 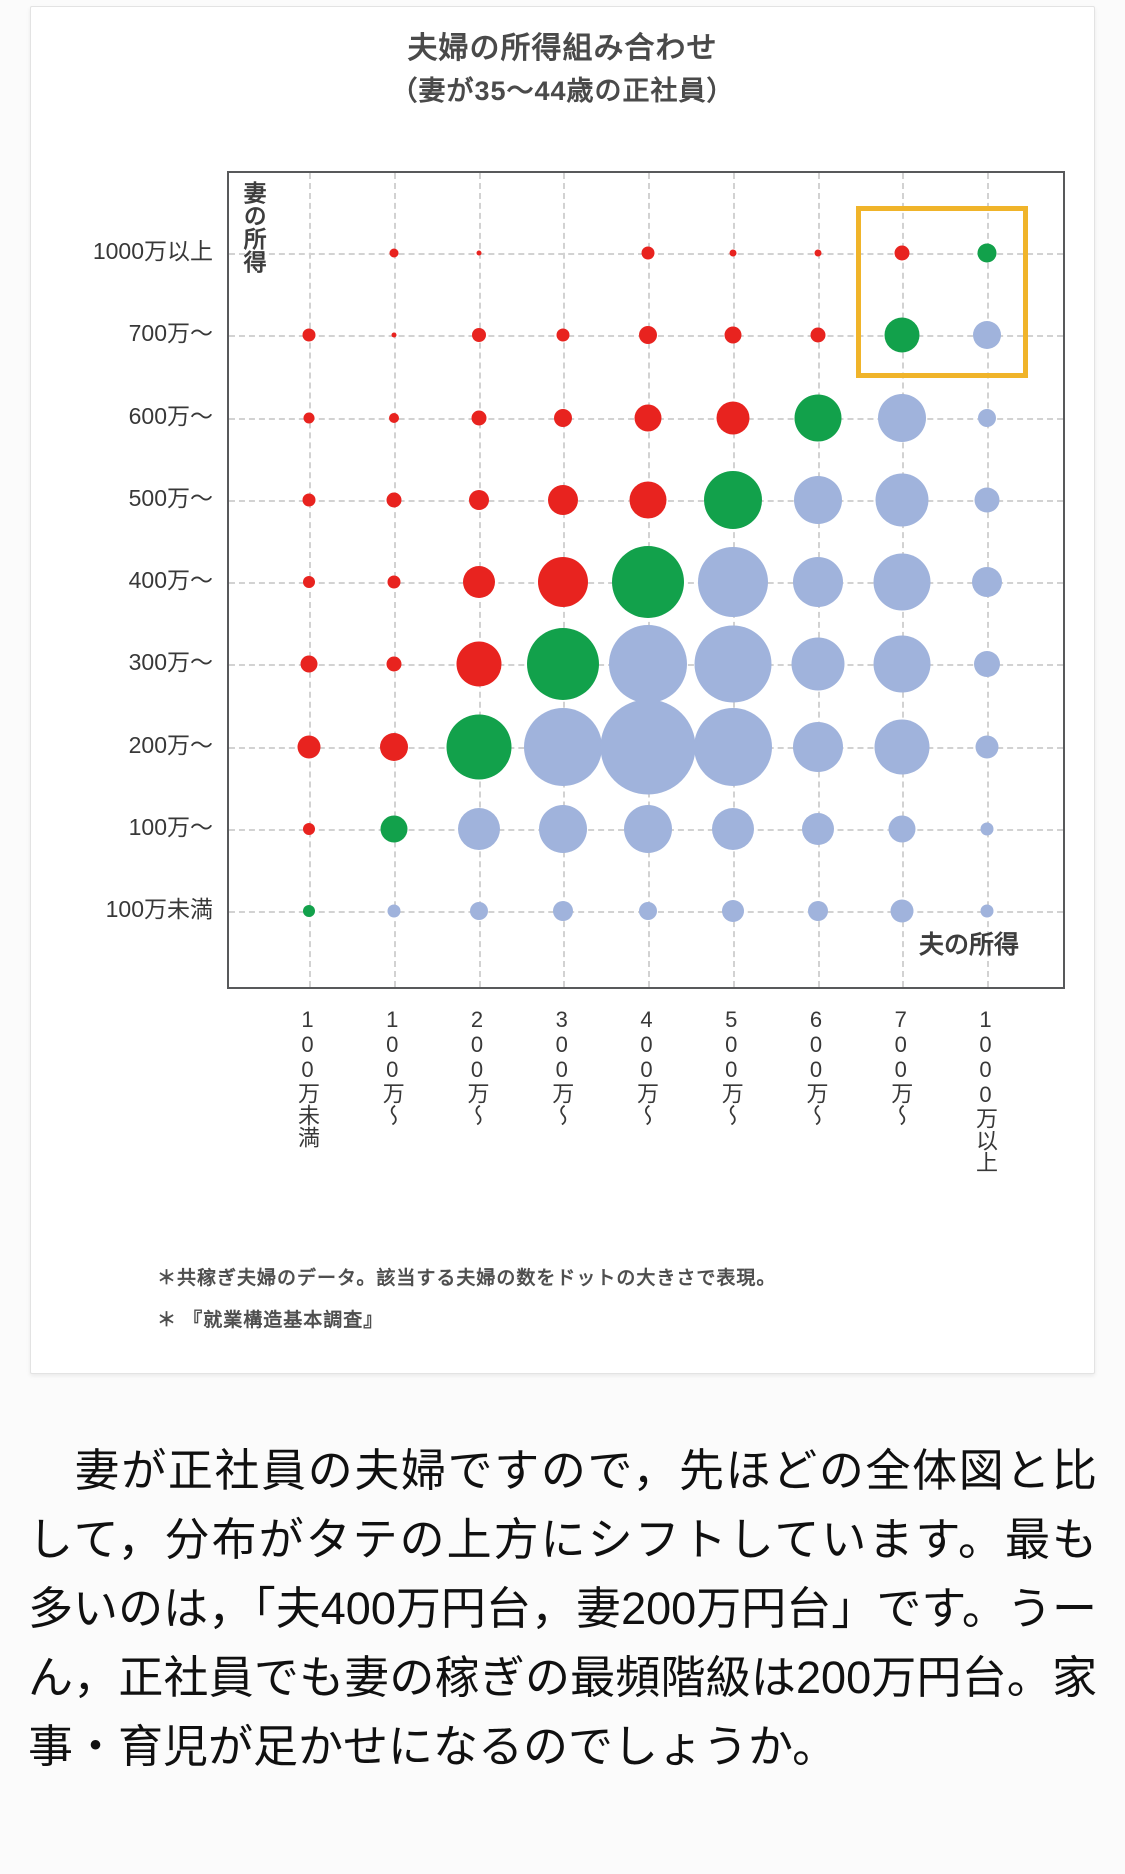 What do you see at coordinates (170, 415) in the screenshot?
I see `y-axis-tick-label: 600万〜` at bounding box center [170, 415].